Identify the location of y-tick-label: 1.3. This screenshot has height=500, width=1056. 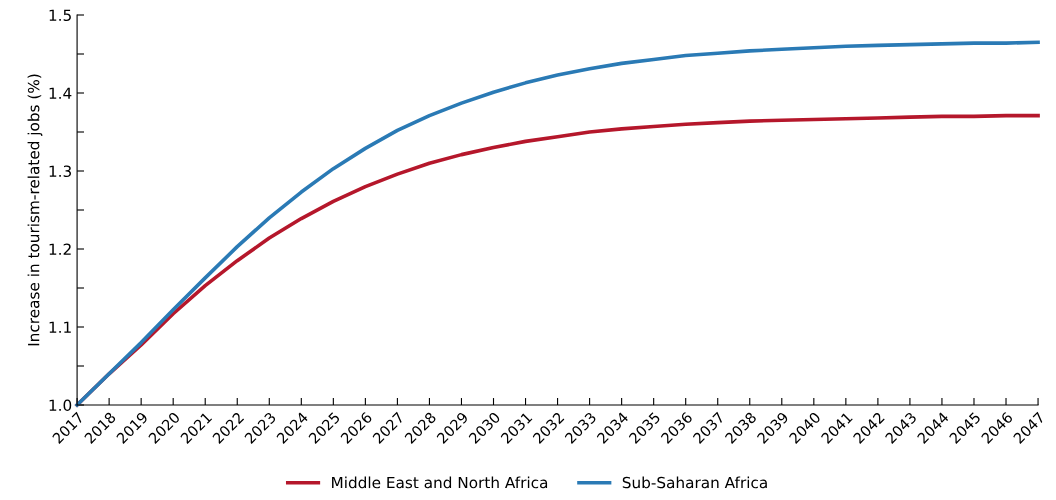
(60, 171).